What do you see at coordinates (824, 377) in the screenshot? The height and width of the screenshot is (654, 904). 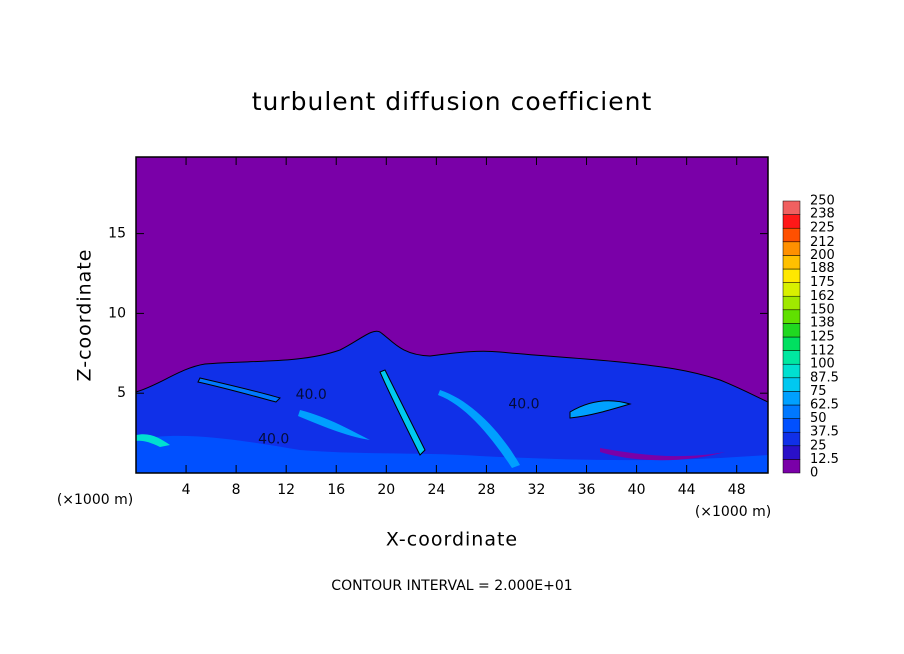 I see `colorbar-label: 87.5` at bounding box center [824, 377].